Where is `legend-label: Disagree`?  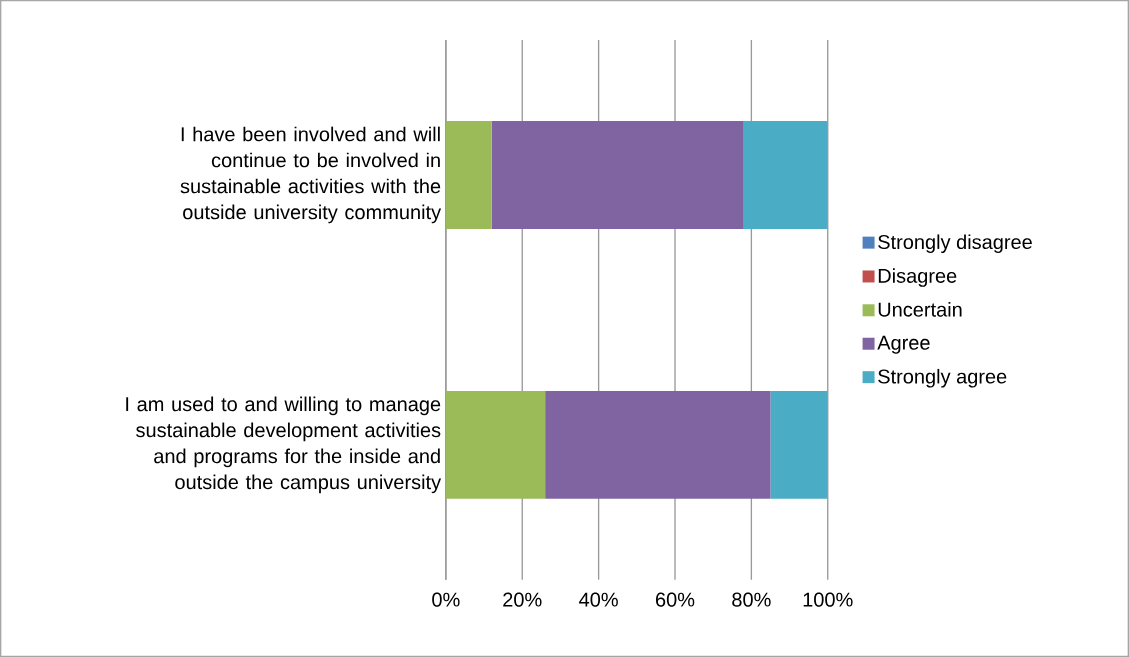 legend-label: Disagree is located at coordinates (917, 277).